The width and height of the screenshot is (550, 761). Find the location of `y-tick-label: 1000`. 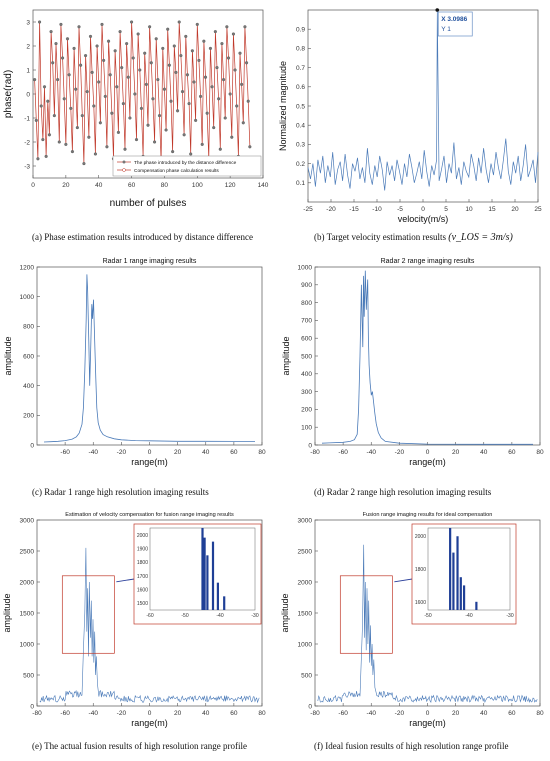

y-tick-label: 1000 is located at coordinates (305, 644).